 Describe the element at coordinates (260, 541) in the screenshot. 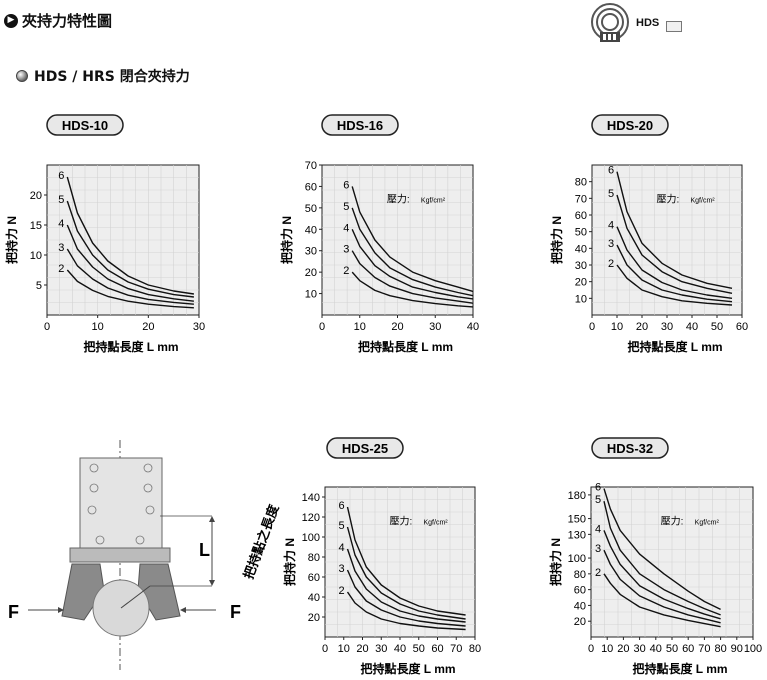

I see `length-caption: 把持點之長度` at that location.